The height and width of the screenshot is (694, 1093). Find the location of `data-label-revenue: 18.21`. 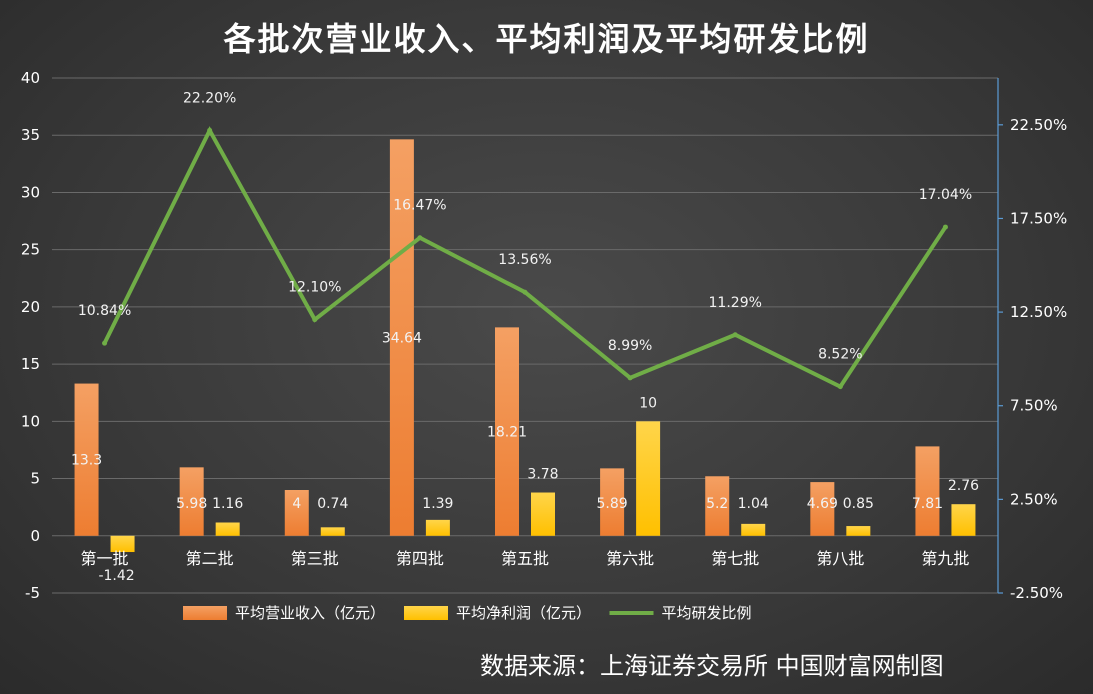

data-label-revenue: 18.21 is located at coordinates (507, 433).